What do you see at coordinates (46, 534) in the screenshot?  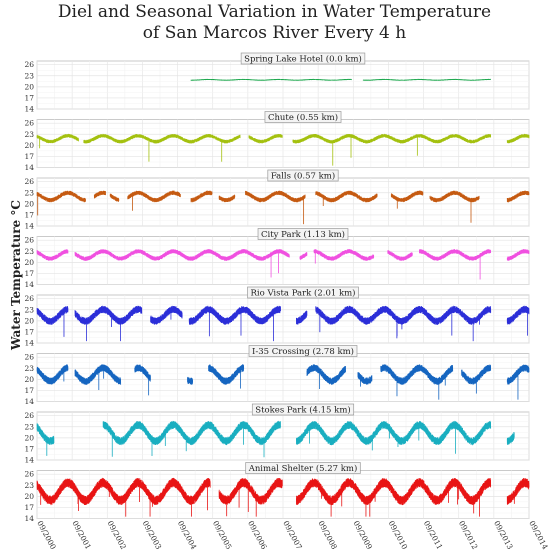 I see `x-tick-label: 09/2000` at bounding box center [46, 534].